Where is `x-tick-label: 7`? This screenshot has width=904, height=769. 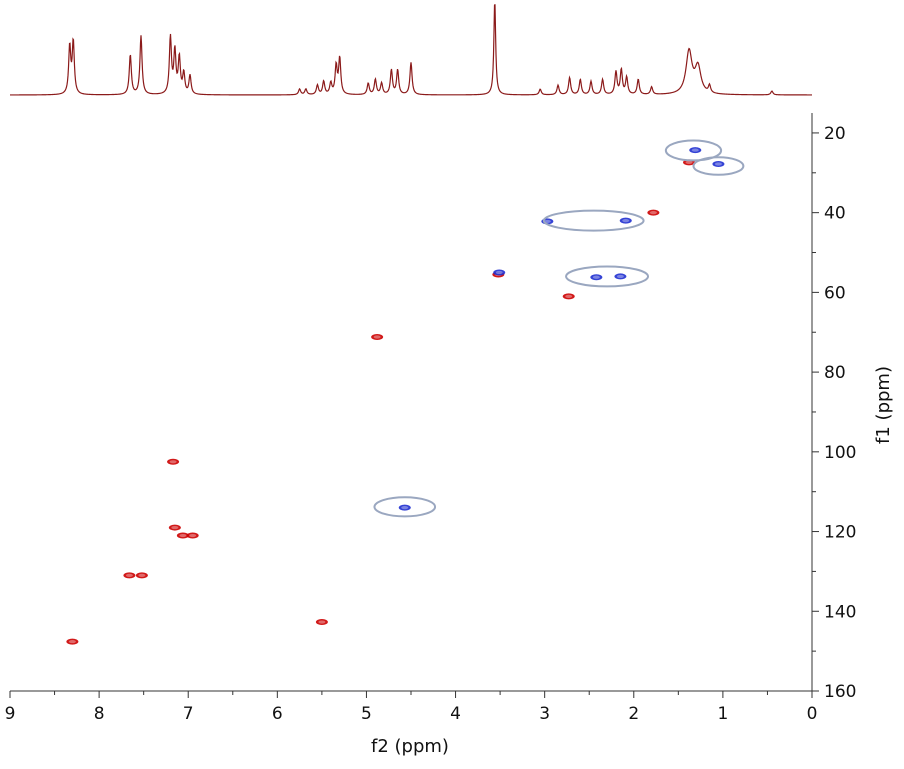 x-tick-label: 7 is located at coordinates (188, 714).